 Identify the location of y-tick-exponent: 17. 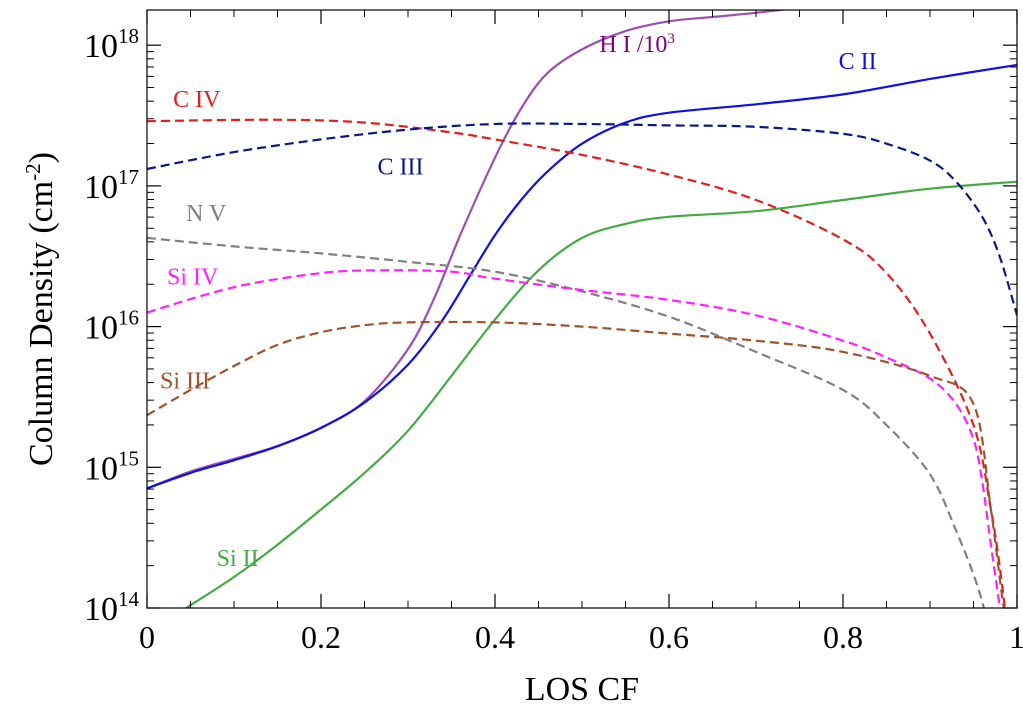
(128, 177).